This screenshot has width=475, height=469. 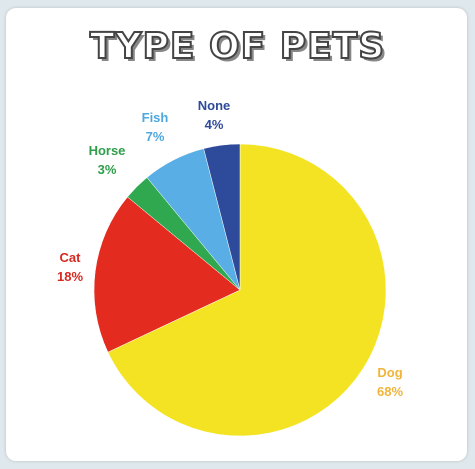 I want to click on pie-slice-cat, so click(x=167, y=274).